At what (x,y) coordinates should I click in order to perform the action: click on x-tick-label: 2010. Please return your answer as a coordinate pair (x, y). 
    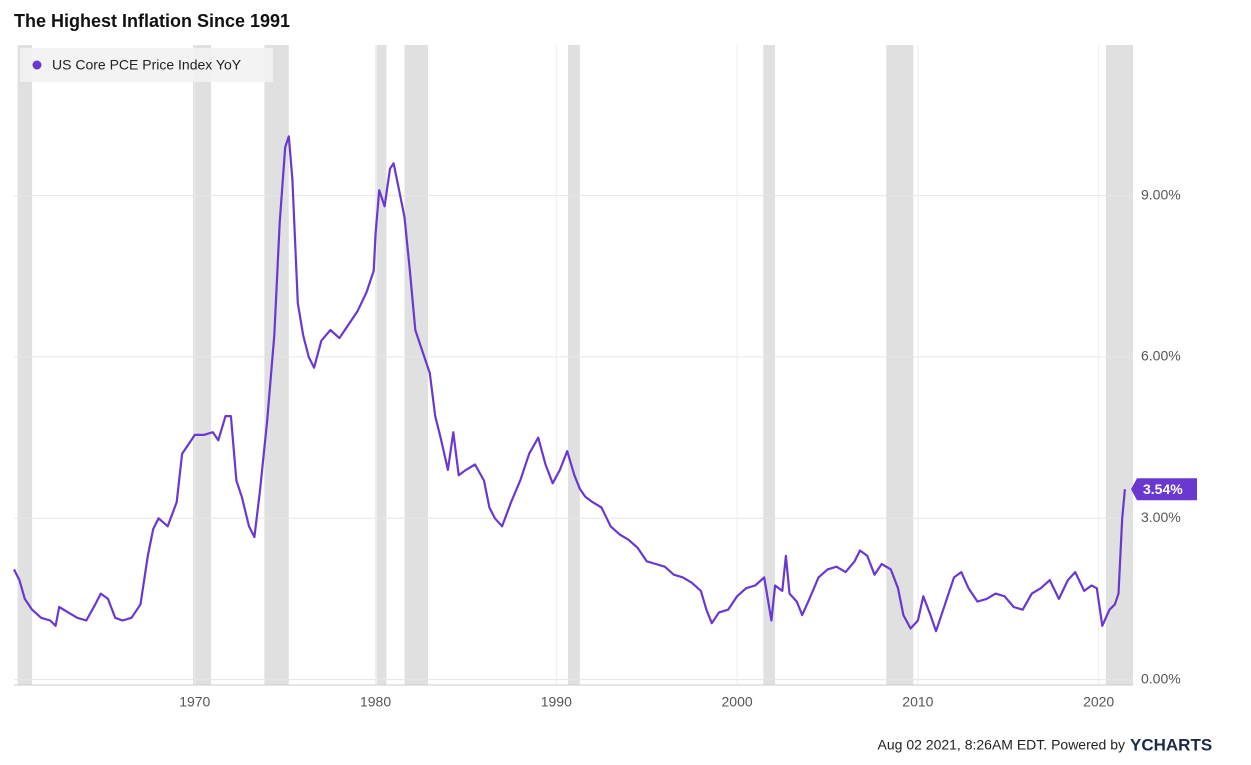
    Looking at the image, I should click on (917, 702).